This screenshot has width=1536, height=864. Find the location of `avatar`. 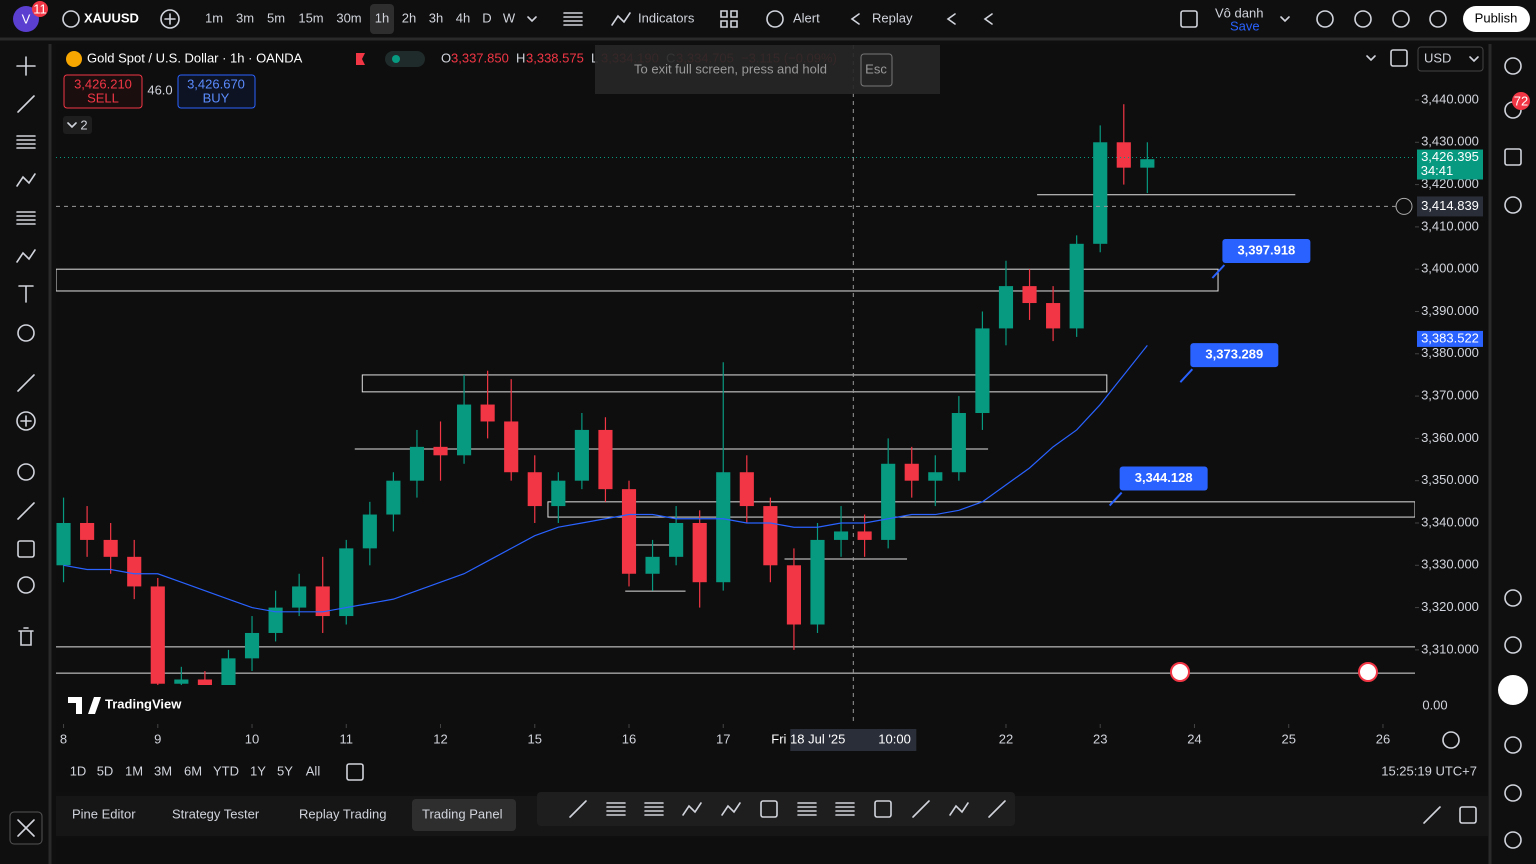

avatar is located at coordinates (26, 19).